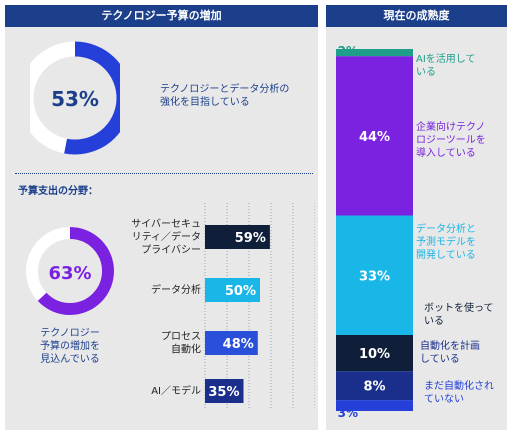 The image size is (512, 435). What do you see at coordinates (459, 307) in the screenshot?
I see `stack-category-label: ボットを使って` at bounding box center [459, 307].